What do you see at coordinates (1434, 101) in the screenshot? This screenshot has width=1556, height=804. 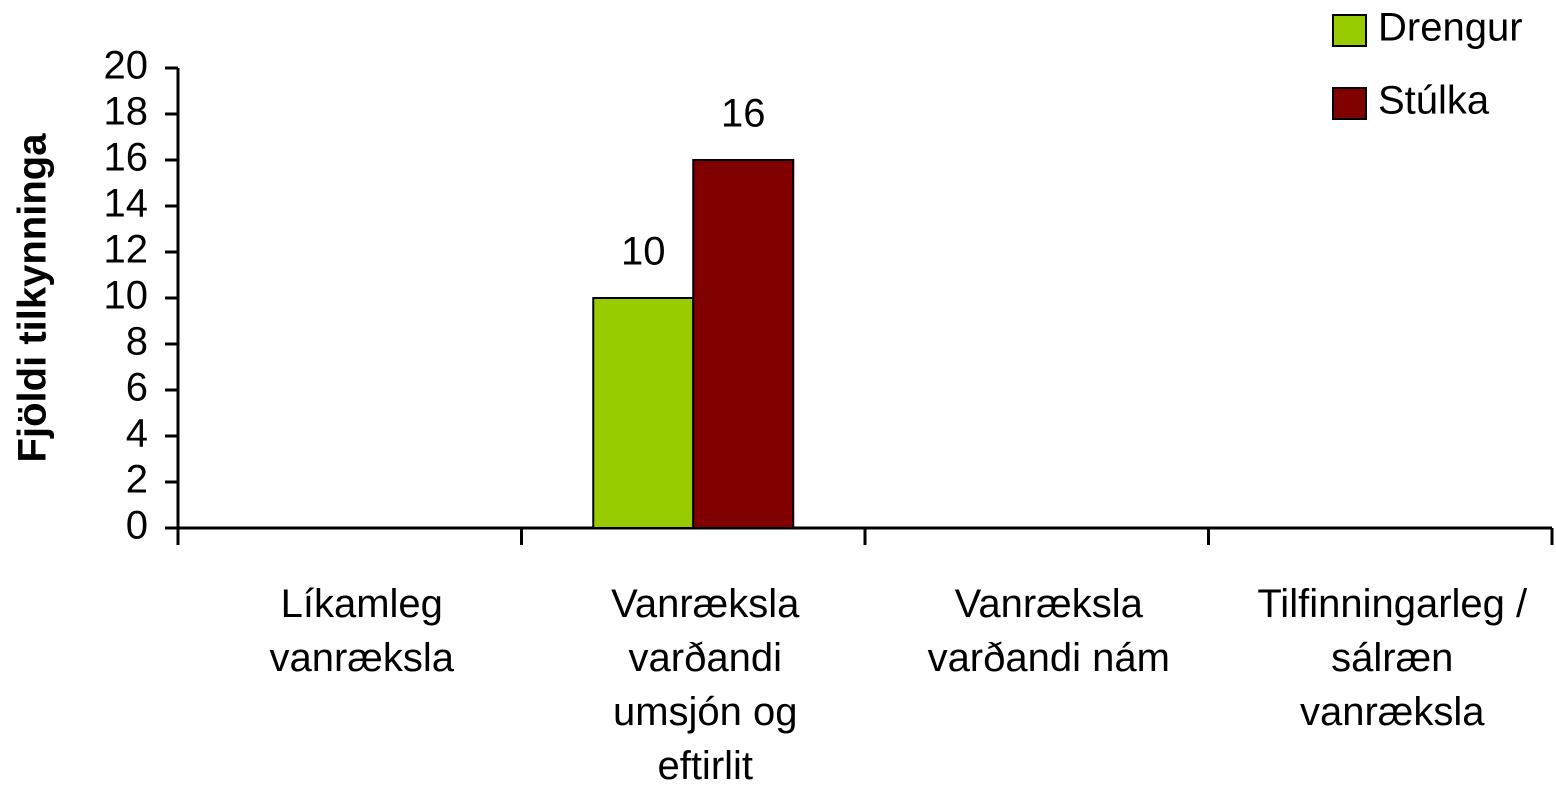 I see `legend-label: Stúlka` at bounding box center [1434, 101].